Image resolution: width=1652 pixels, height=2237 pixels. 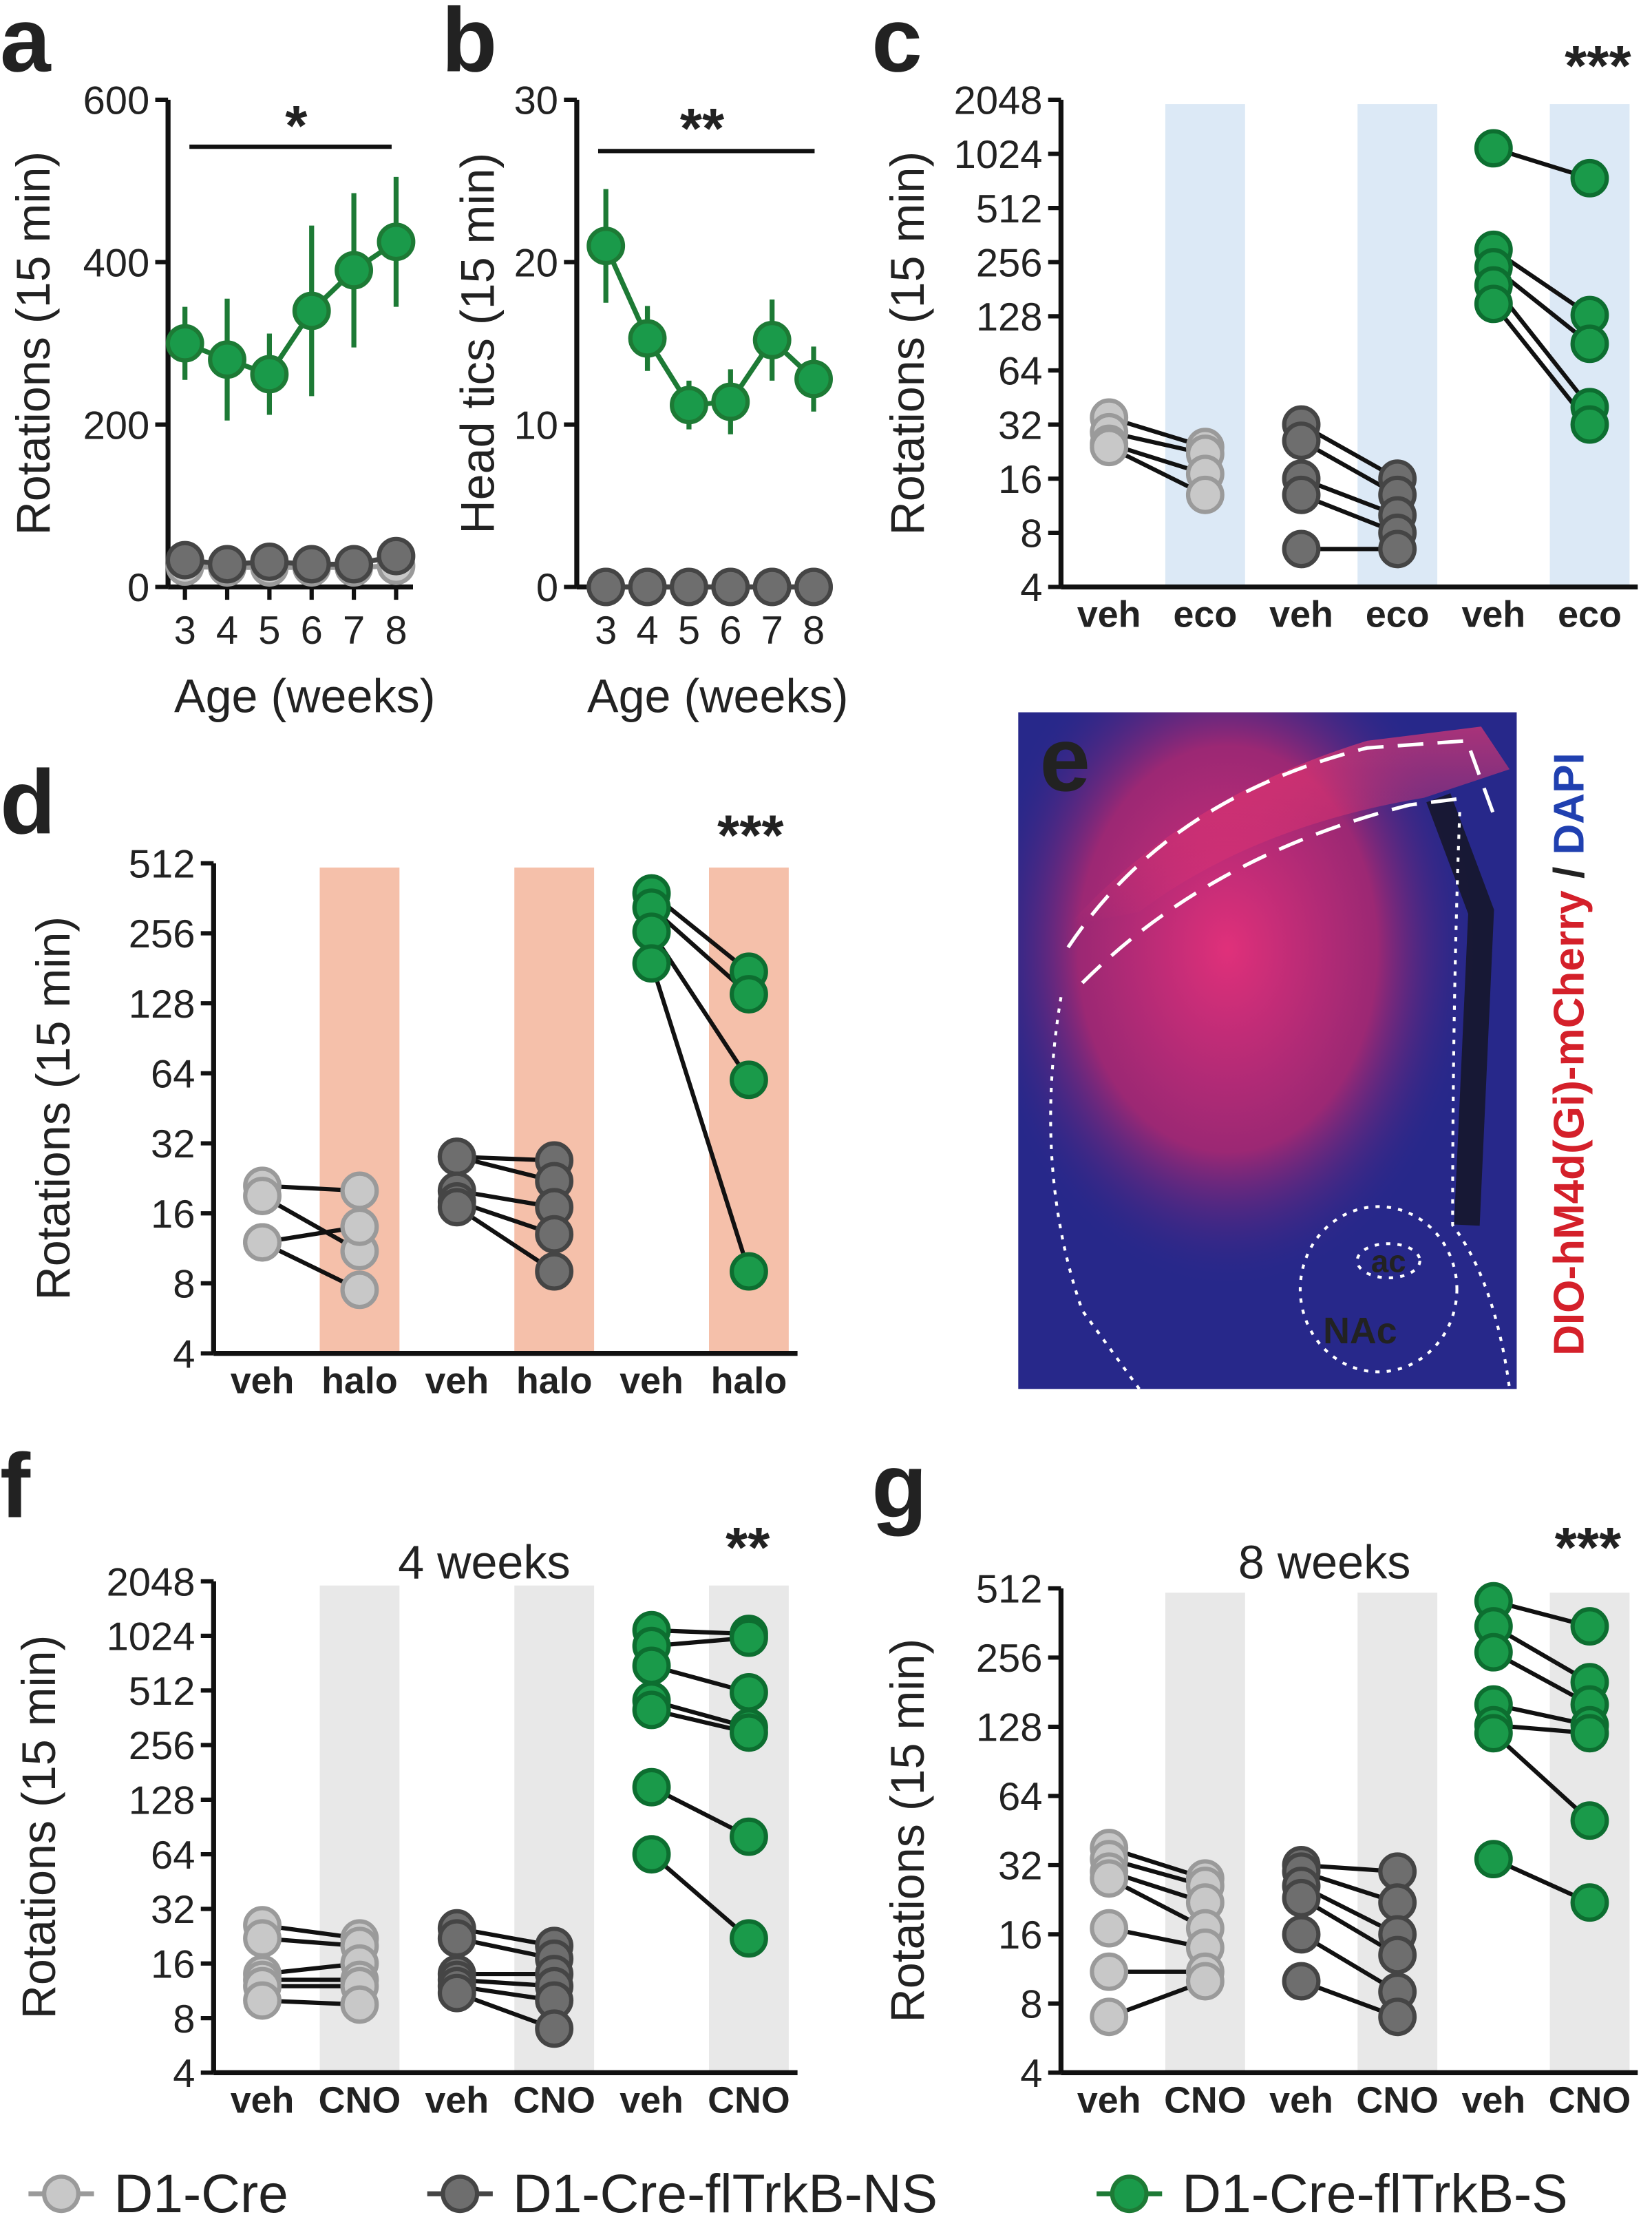 I want to click on x-axis-label: Age (weeks), so click(x=718, y=697).